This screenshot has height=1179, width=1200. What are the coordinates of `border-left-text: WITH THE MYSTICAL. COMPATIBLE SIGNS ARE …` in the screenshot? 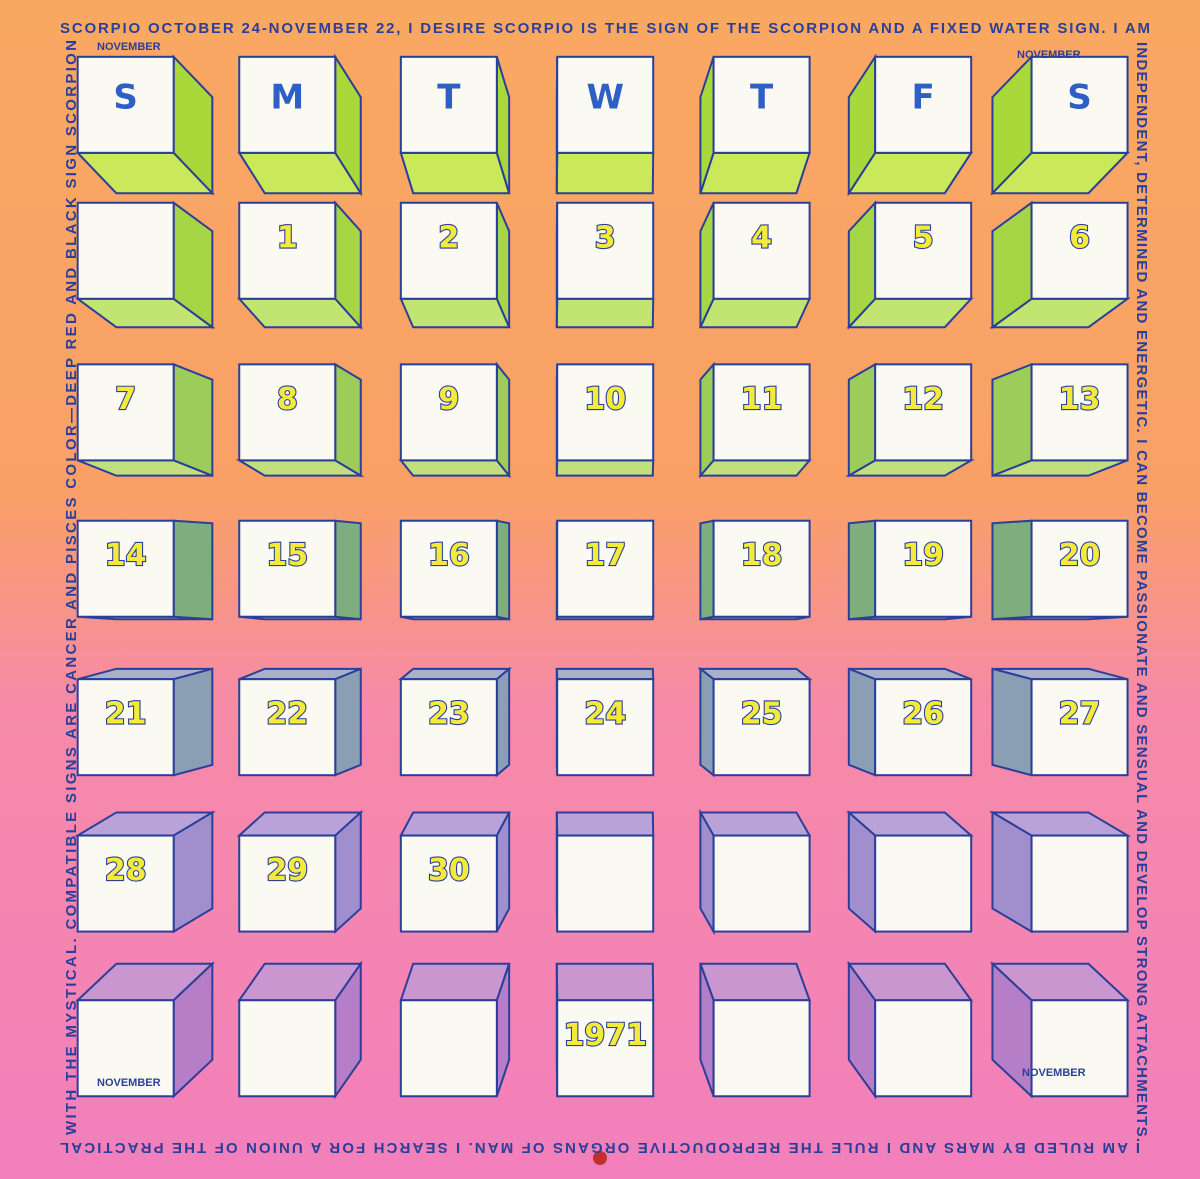 It's located at (71, 587).